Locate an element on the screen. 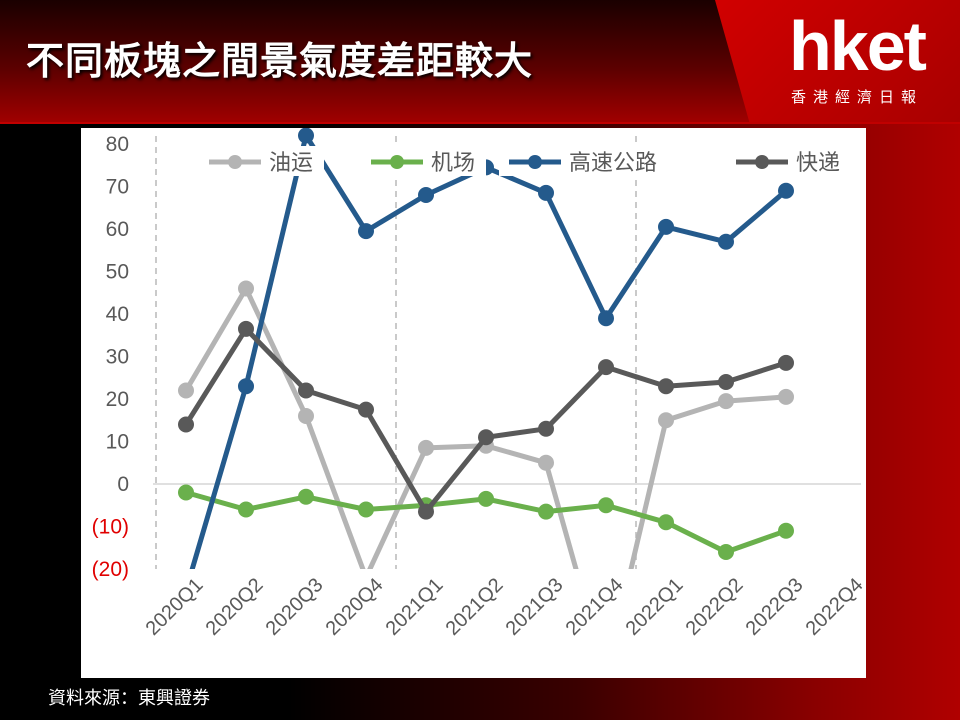  y-tick-label: 10 is located at coordinates (117, 442).